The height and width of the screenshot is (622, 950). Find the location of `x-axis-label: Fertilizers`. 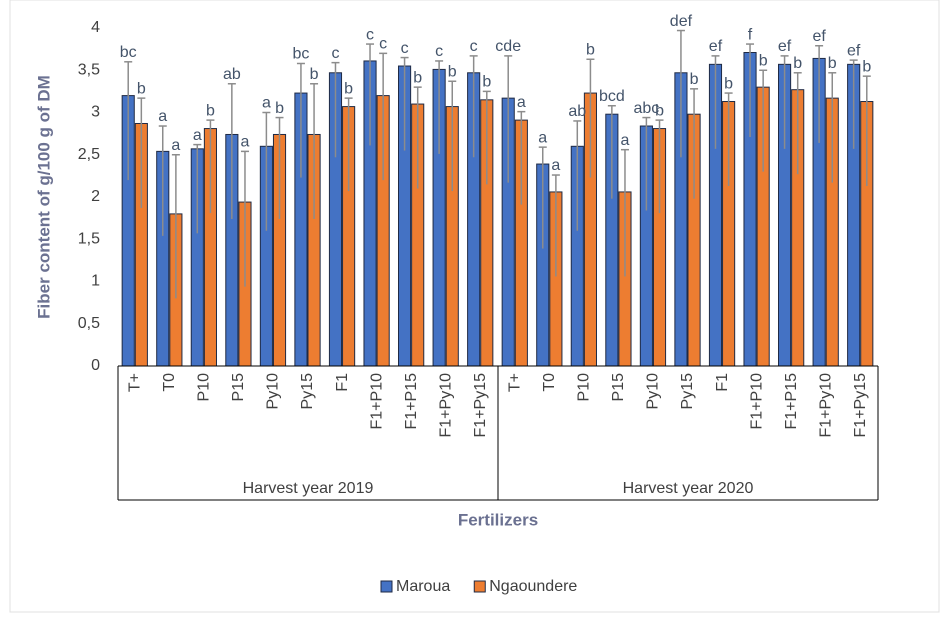

x-axis-label: Fertilizers is located at coordinates (498, 519).